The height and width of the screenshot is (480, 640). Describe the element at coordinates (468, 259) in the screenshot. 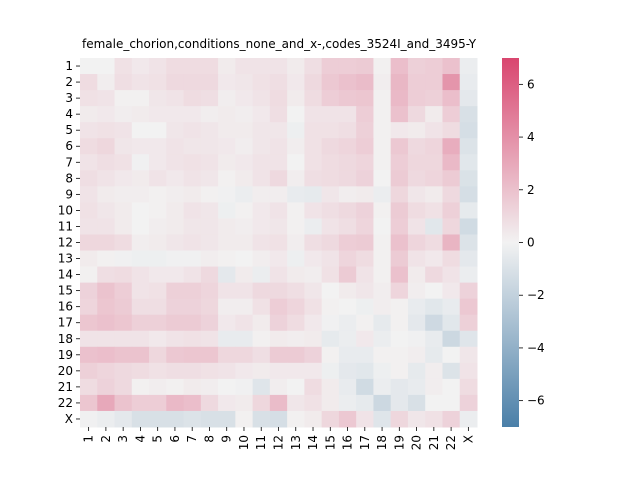

I see `heatmap-cell-13-X` at that location.